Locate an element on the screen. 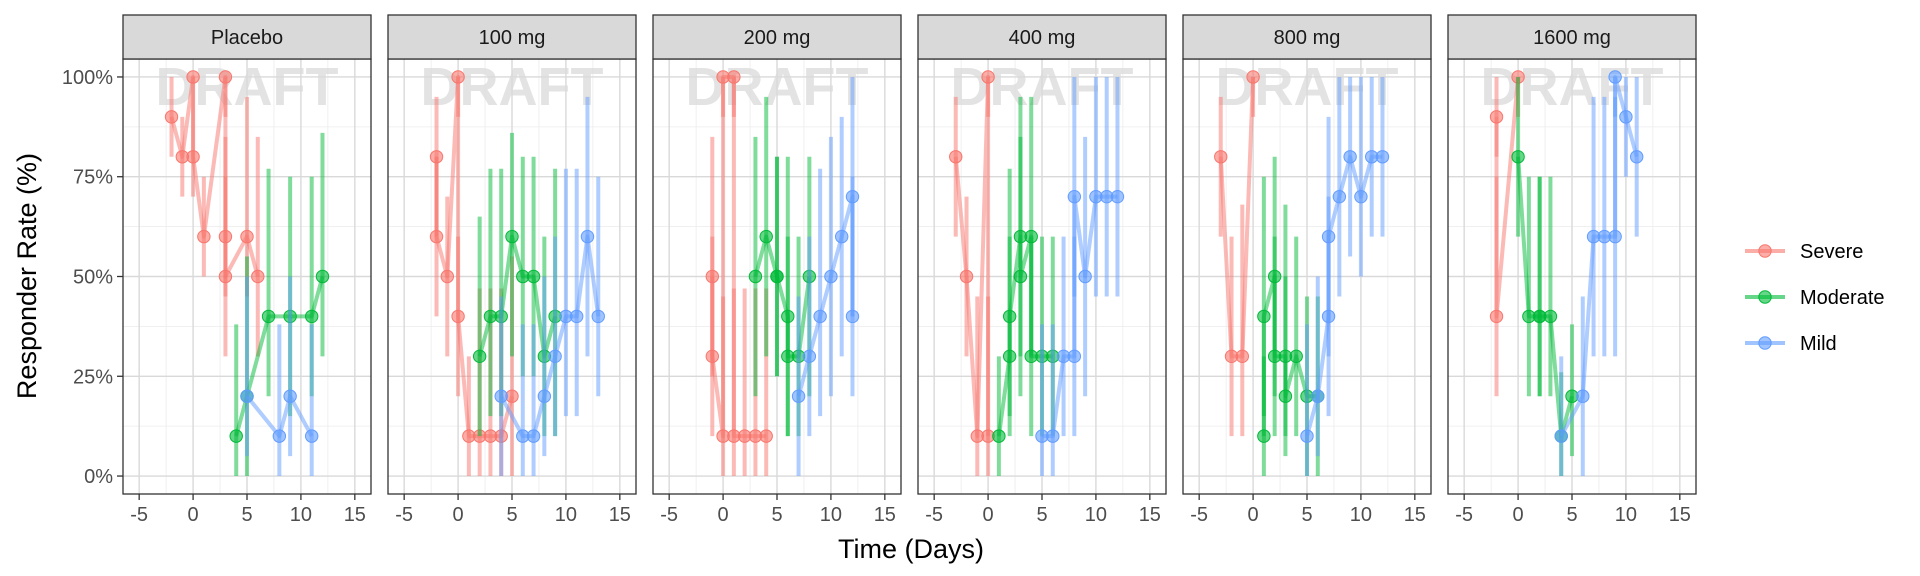 The width and height of the screenshot is (1920, 576). facet-label: Placebo is located at coordinates (247, 38).